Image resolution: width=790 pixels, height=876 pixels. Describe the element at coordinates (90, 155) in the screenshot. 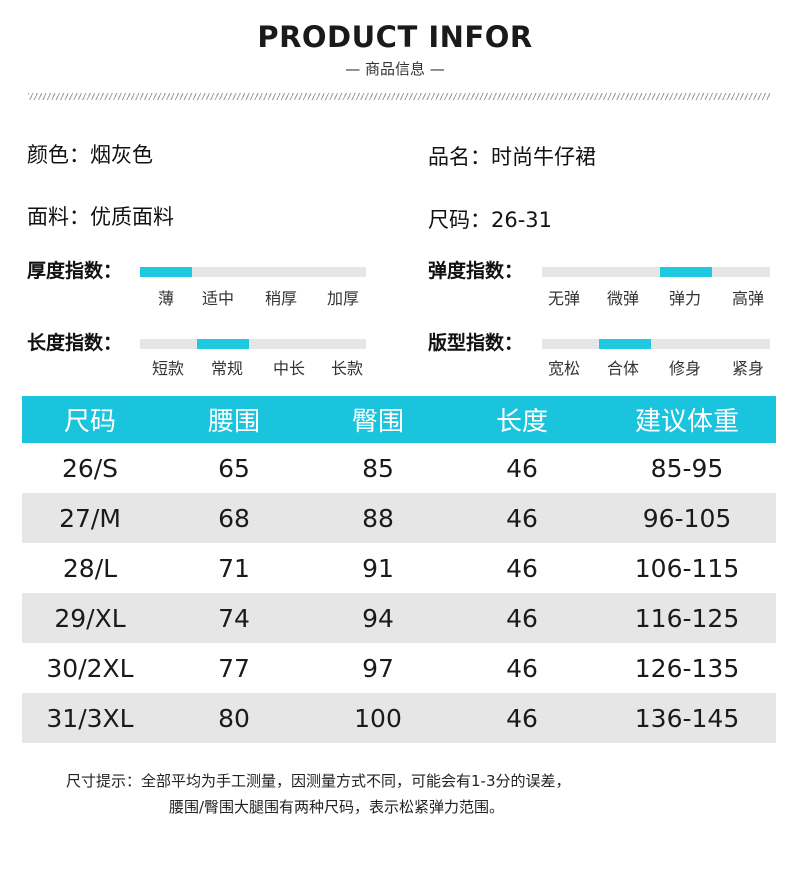

I see `color-info: 颜色：烟灰色` at that location.